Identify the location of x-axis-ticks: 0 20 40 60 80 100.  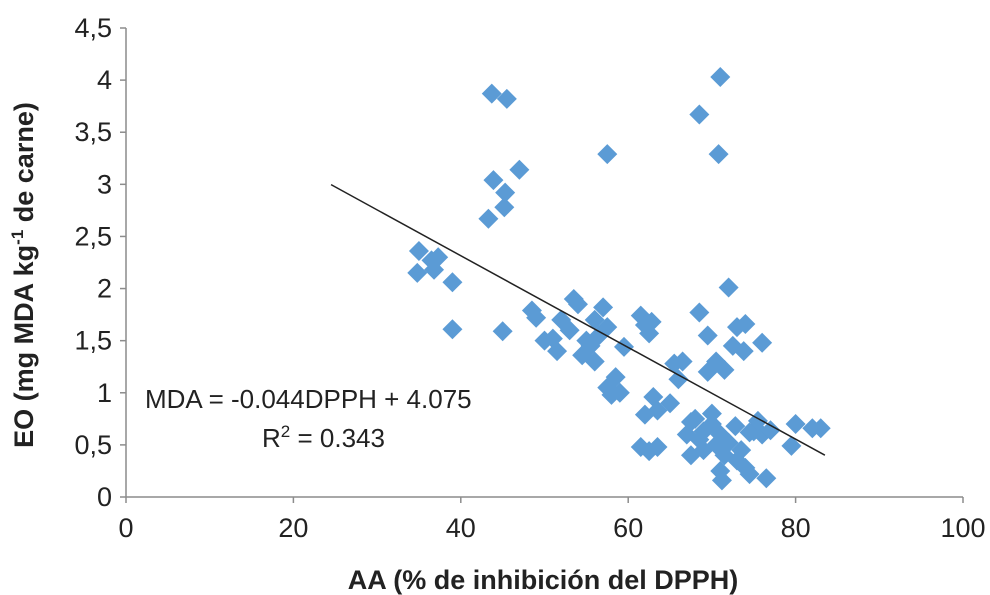
(552, 520).